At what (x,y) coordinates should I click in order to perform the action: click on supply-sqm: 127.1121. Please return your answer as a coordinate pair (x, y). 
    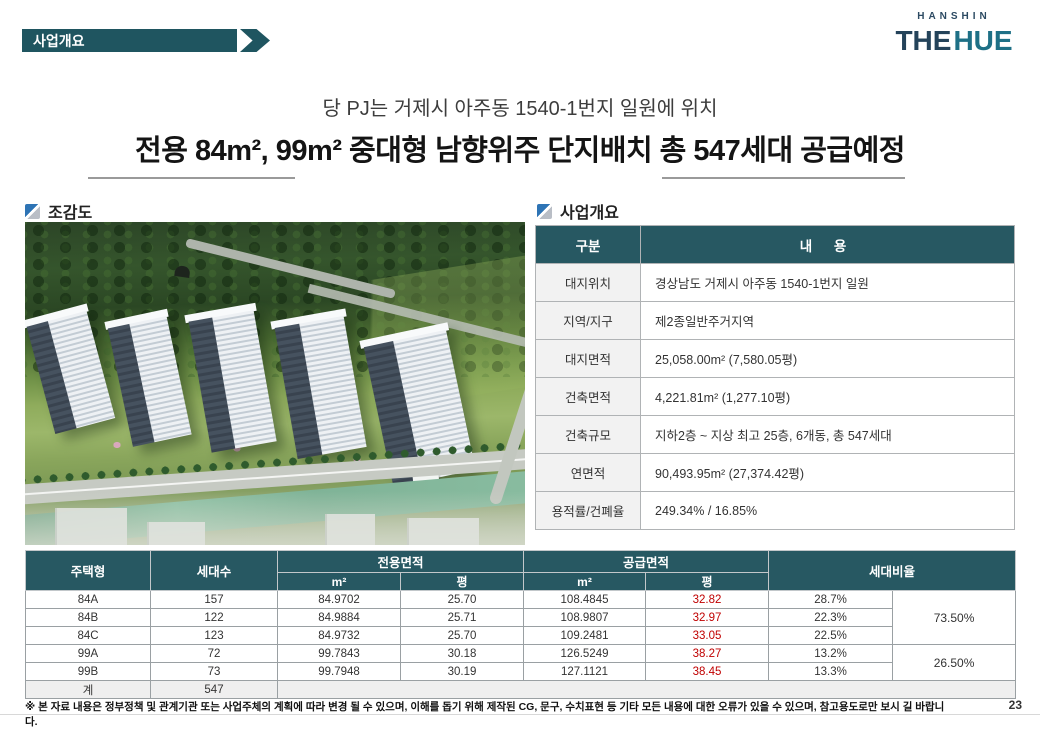
    Looking at the image, I should click on (585, 671).